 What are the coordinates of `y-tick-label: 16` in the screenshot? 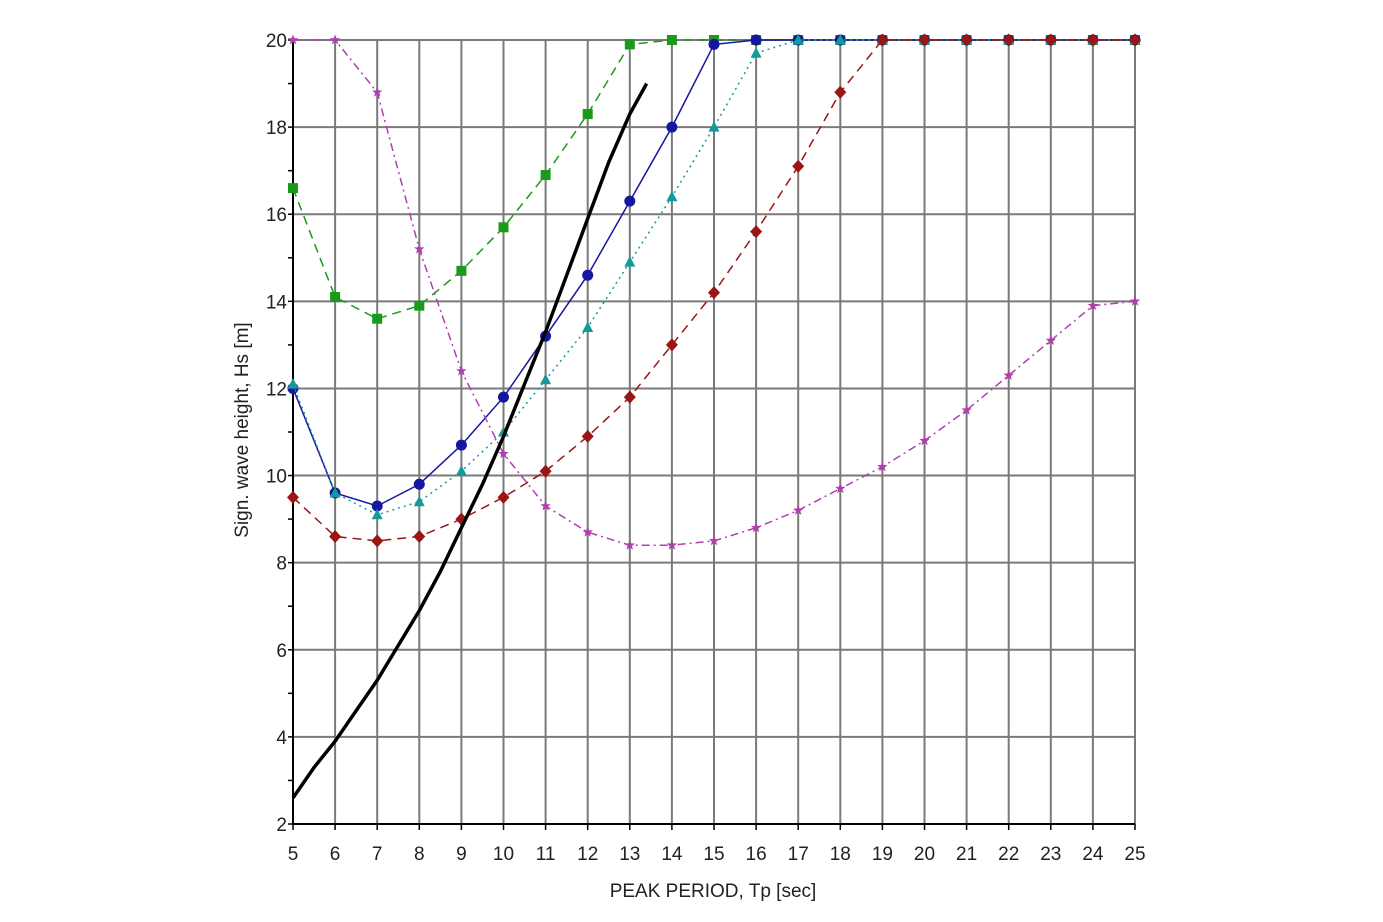 It's located at (276, 215).